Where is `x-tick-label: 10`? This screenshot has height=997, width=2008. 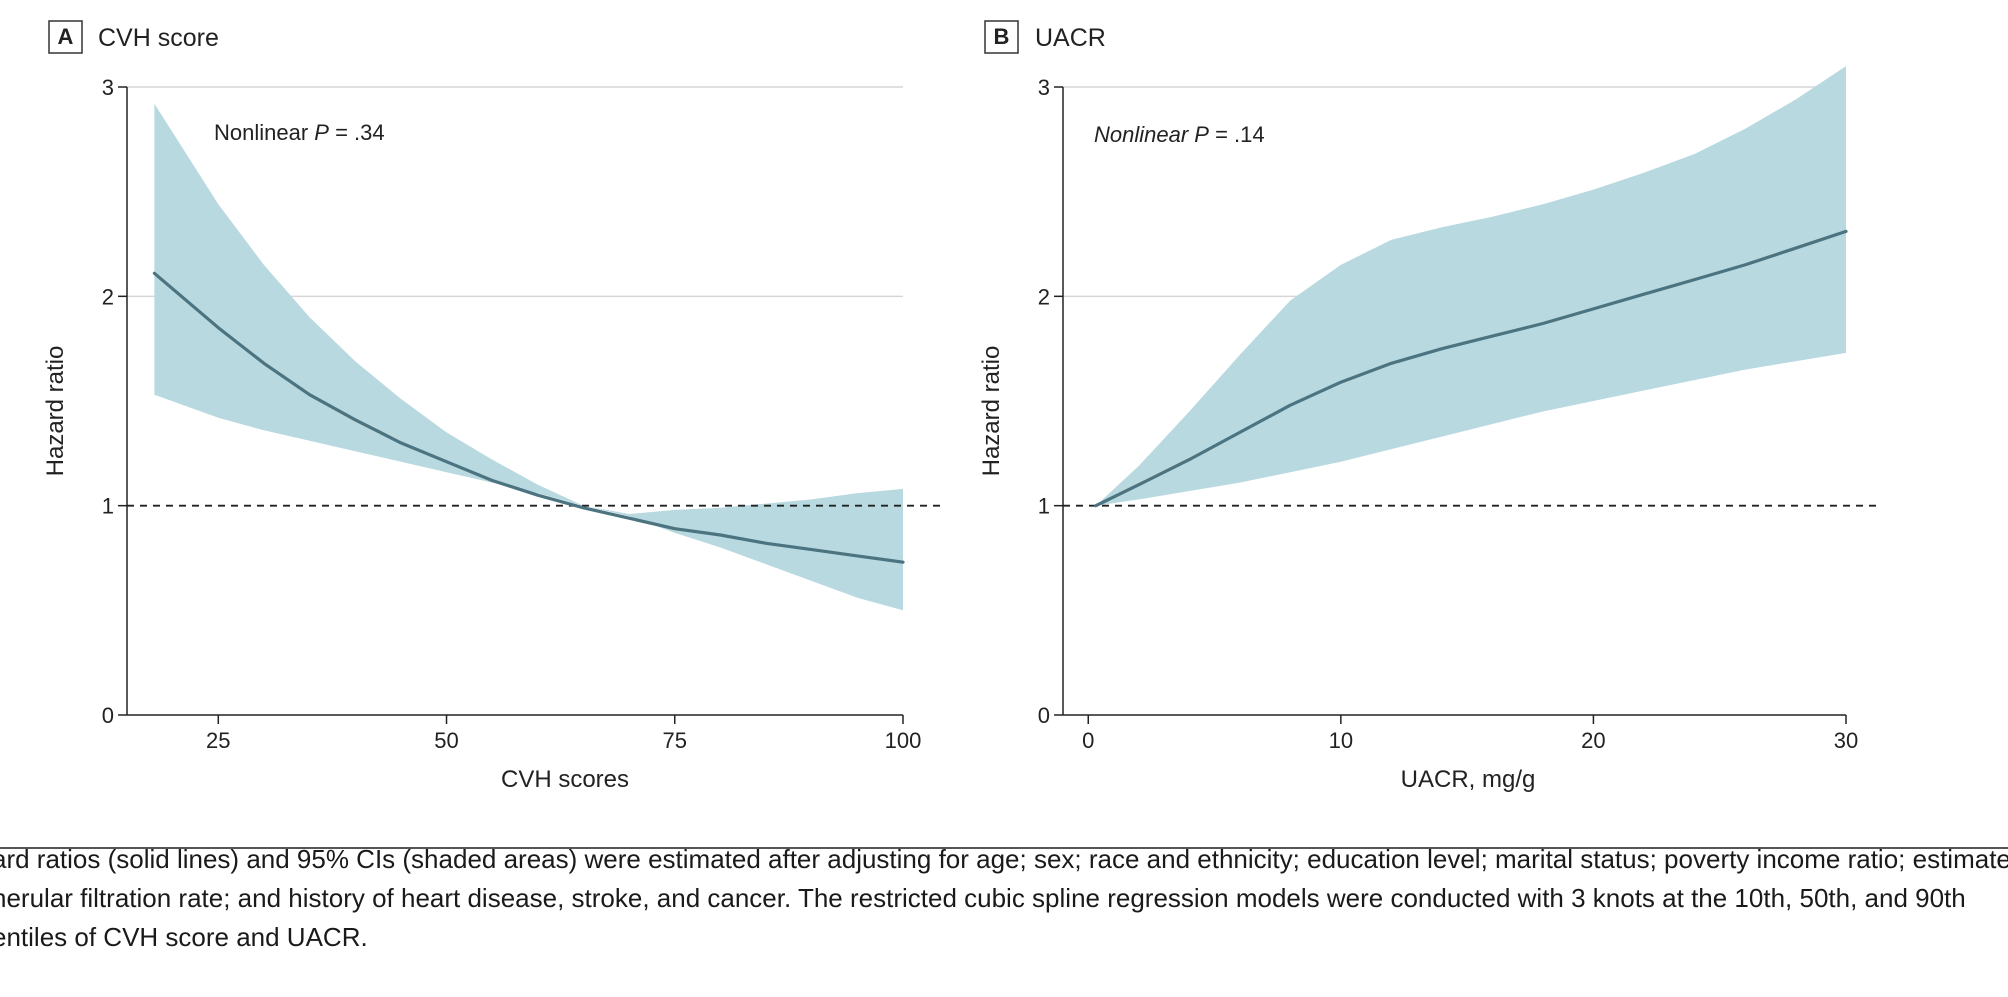 x-tick-label: 10 is located at coordinates (1341, 740).